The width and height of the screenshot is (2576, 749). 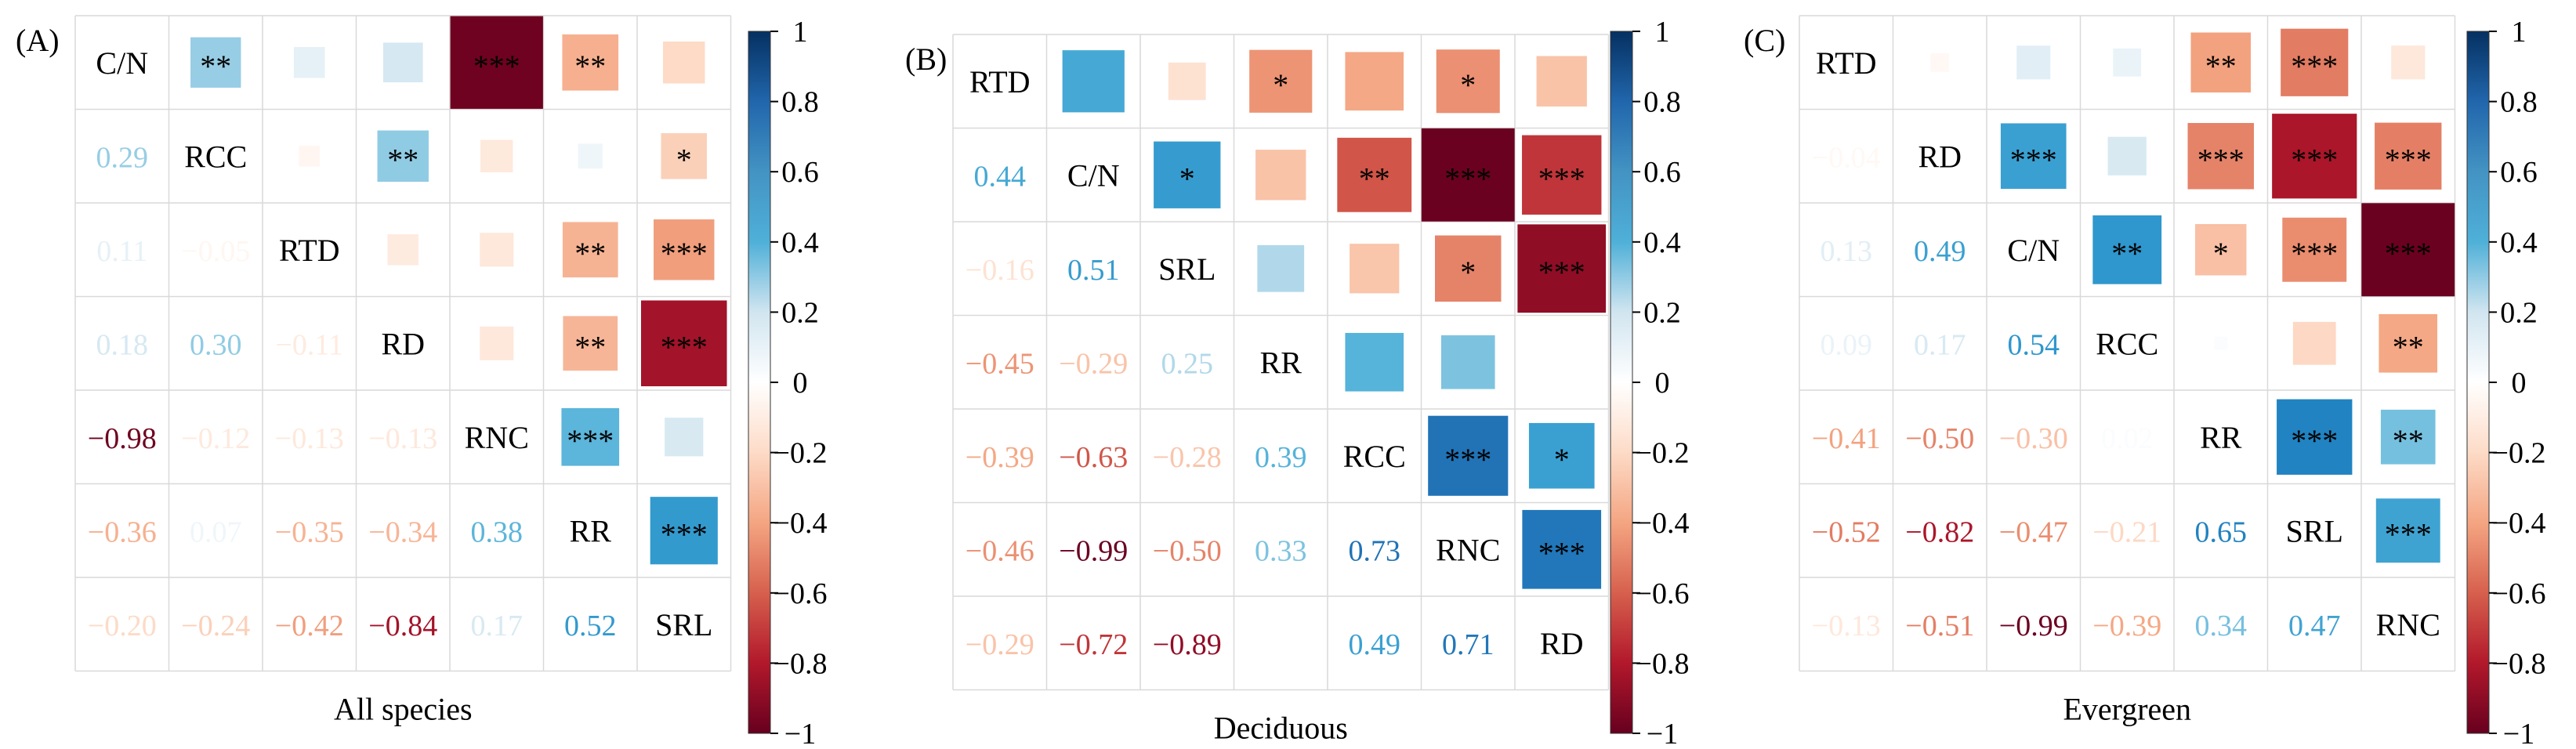 I want to click on significance-star: *, so click(x=2221, y=253).